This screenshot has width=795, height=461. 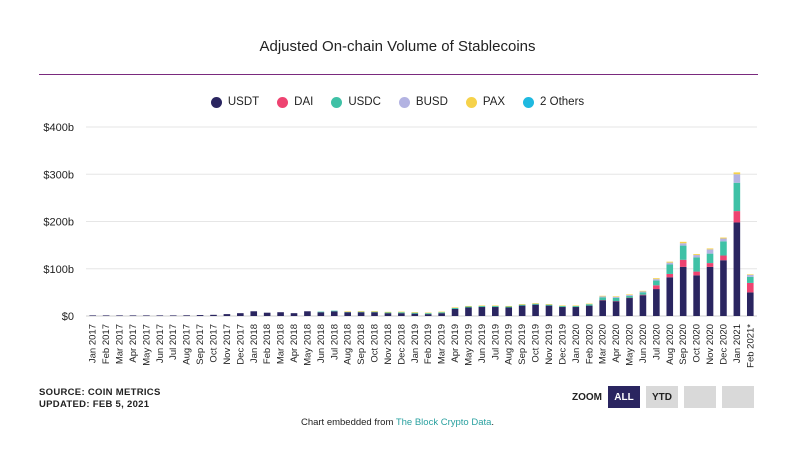 What do you see at coordinates (234, 102) in the screenshot?
I see `legend-item-usdt: USDT` at bounding box center [234, 102].